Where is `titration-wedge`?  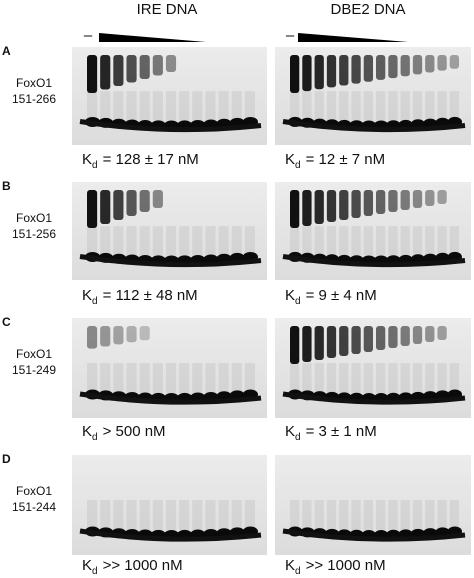 titration-wedge is located at coordinates (152, 37).